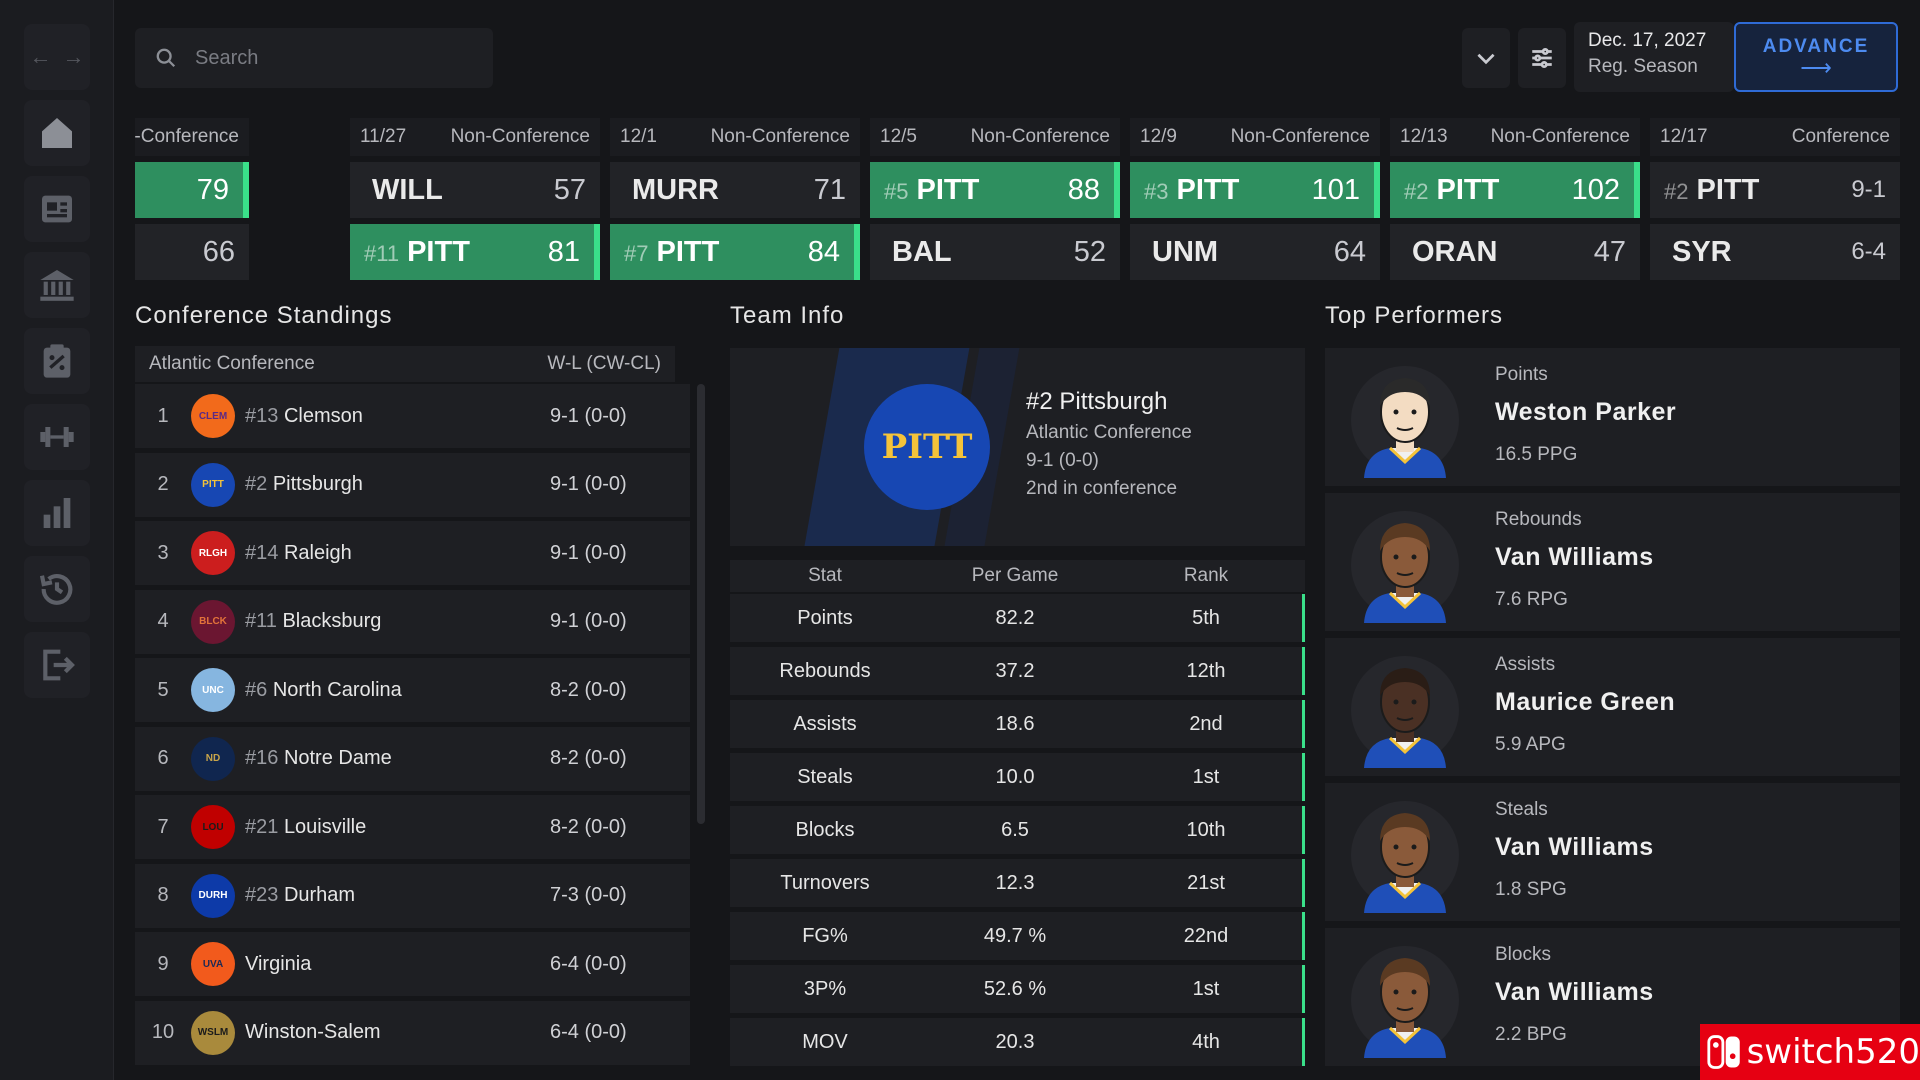 The image size is (1920, 1080). Describe the element at coordinates (588, 826) in the screenshot. I see `standing-record: 8-2 (0-0)` at that location.